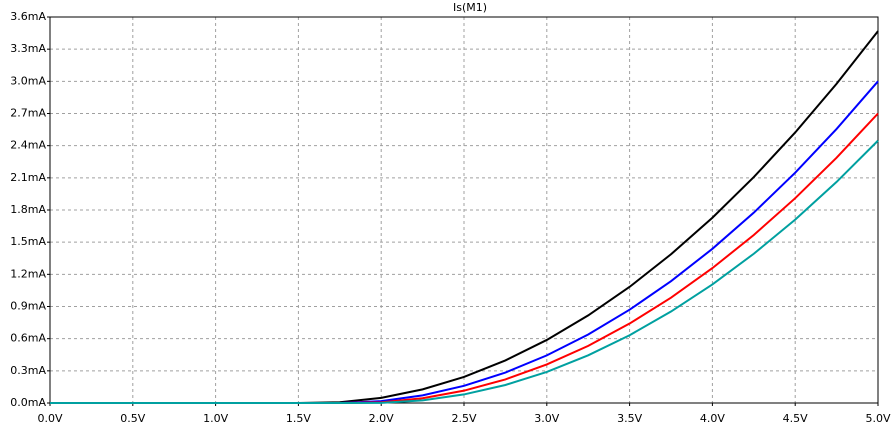 The width and height of the screenshot is (895, 429). I want to click on y-tick-label: 1.5mA, so click(28, 241).